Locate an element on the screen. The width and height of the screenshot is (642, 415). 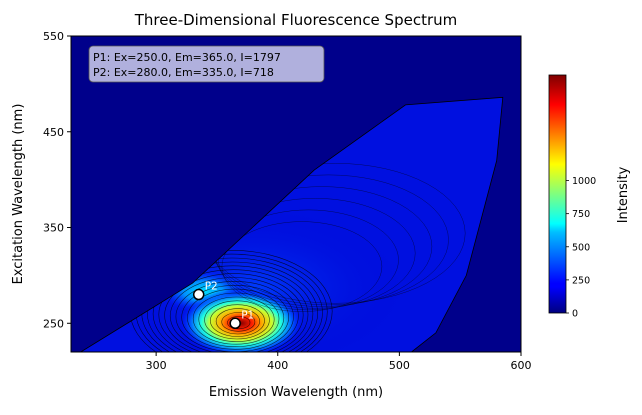
x-axis: 300 400 500 600 is located at coordinates (339, 362).